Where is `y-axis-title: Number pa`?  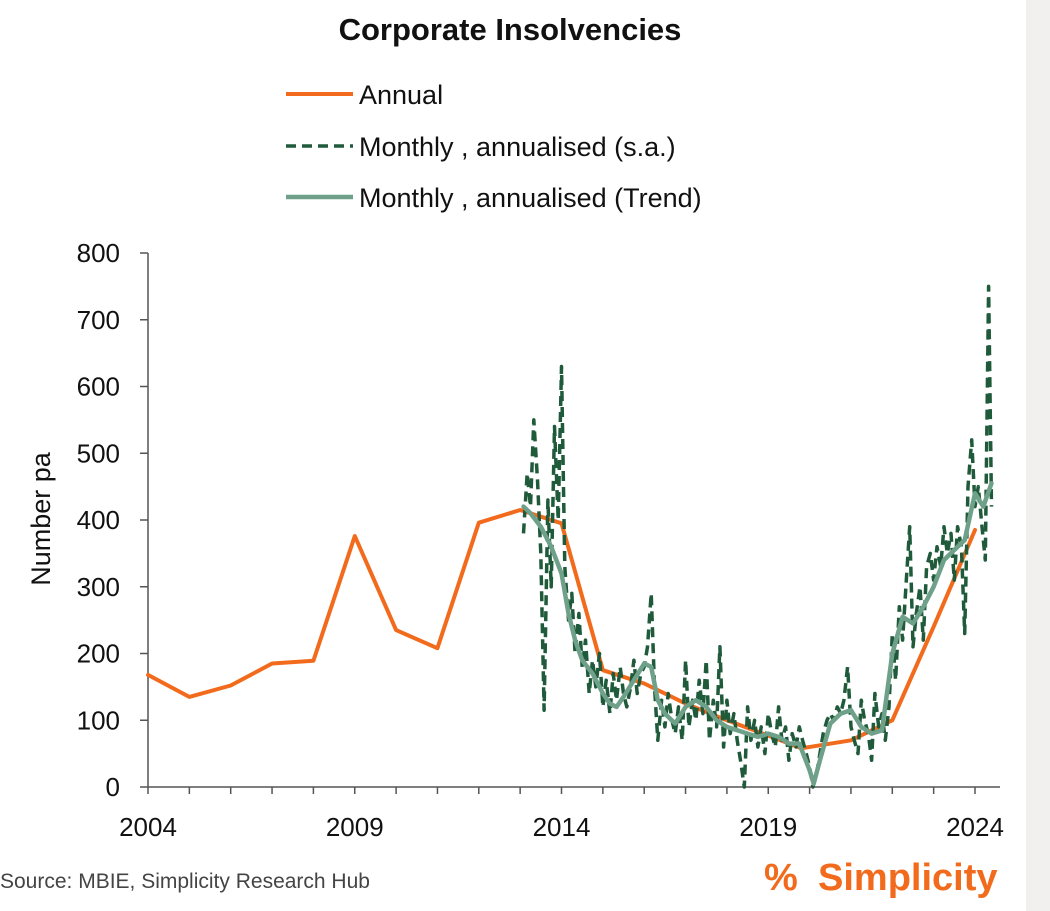
y-axis-title: Number pa is located at coordinates (41, 518).